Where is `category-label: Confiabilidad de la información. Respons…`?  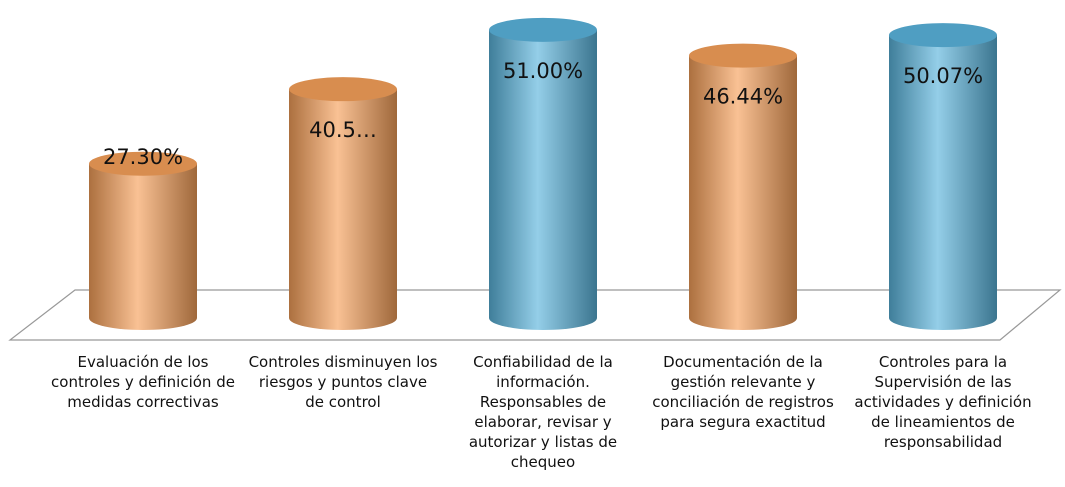 category-label: Confiabilidad de la información. Respons… is located at coordinates (543, 412).